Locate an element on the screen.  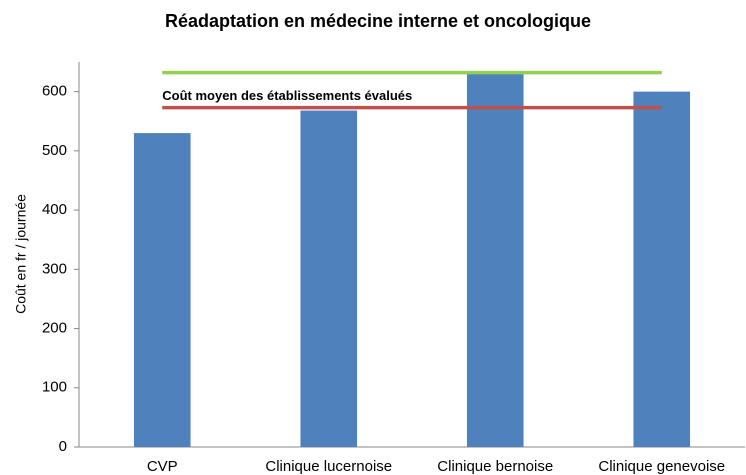
y-tick-label: 100 is located at coordinates (54, 387).